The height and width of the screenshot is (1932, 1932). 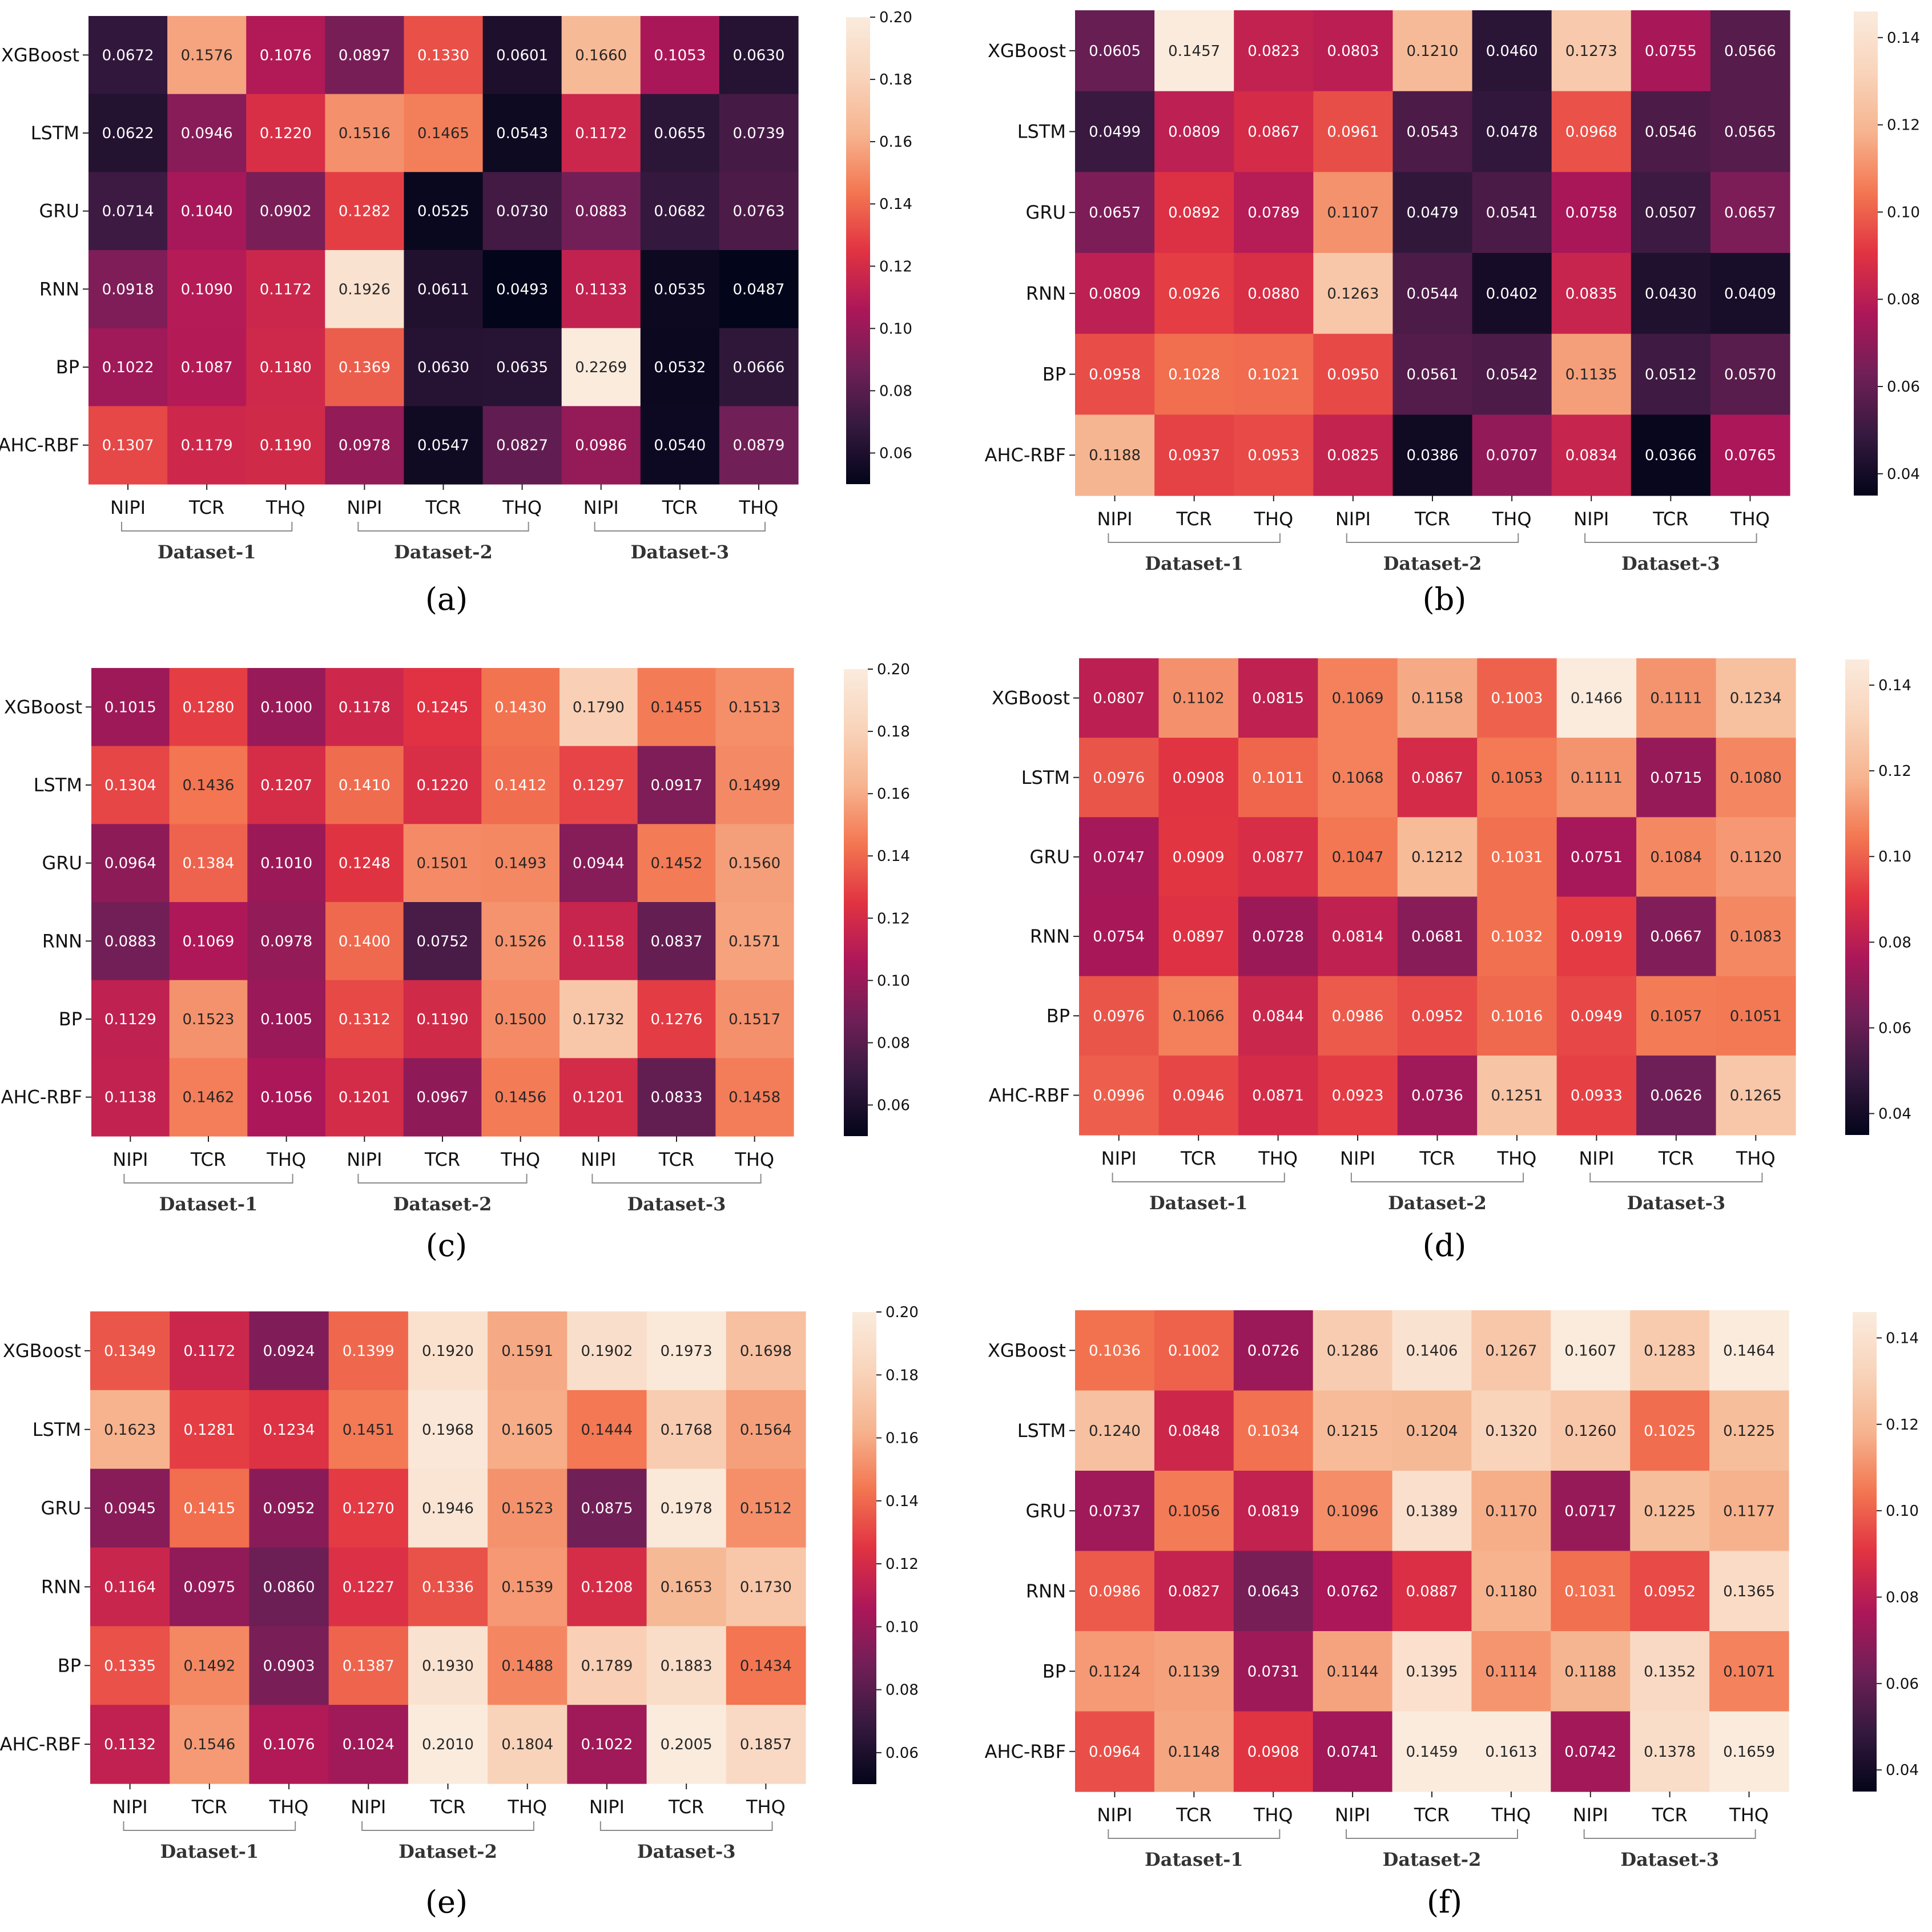 What do you see at coordinates (1433, 455) in the screenshot?
I see `cell-value-label: 0.0386` at bounding box center [1433, 455].